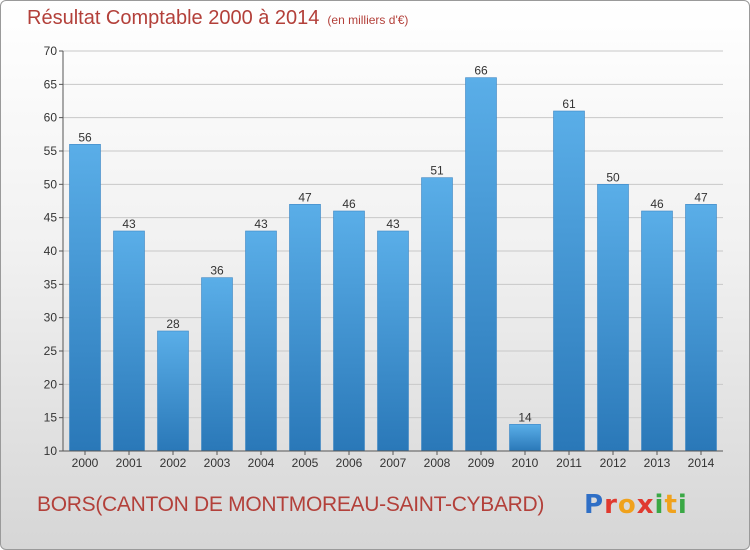 Image resolution: width=750 pixels, height=550 pixels. Describe the element at coordinates (657, 204) in the screenshot. I see `data-label-2013: 46` at that location.